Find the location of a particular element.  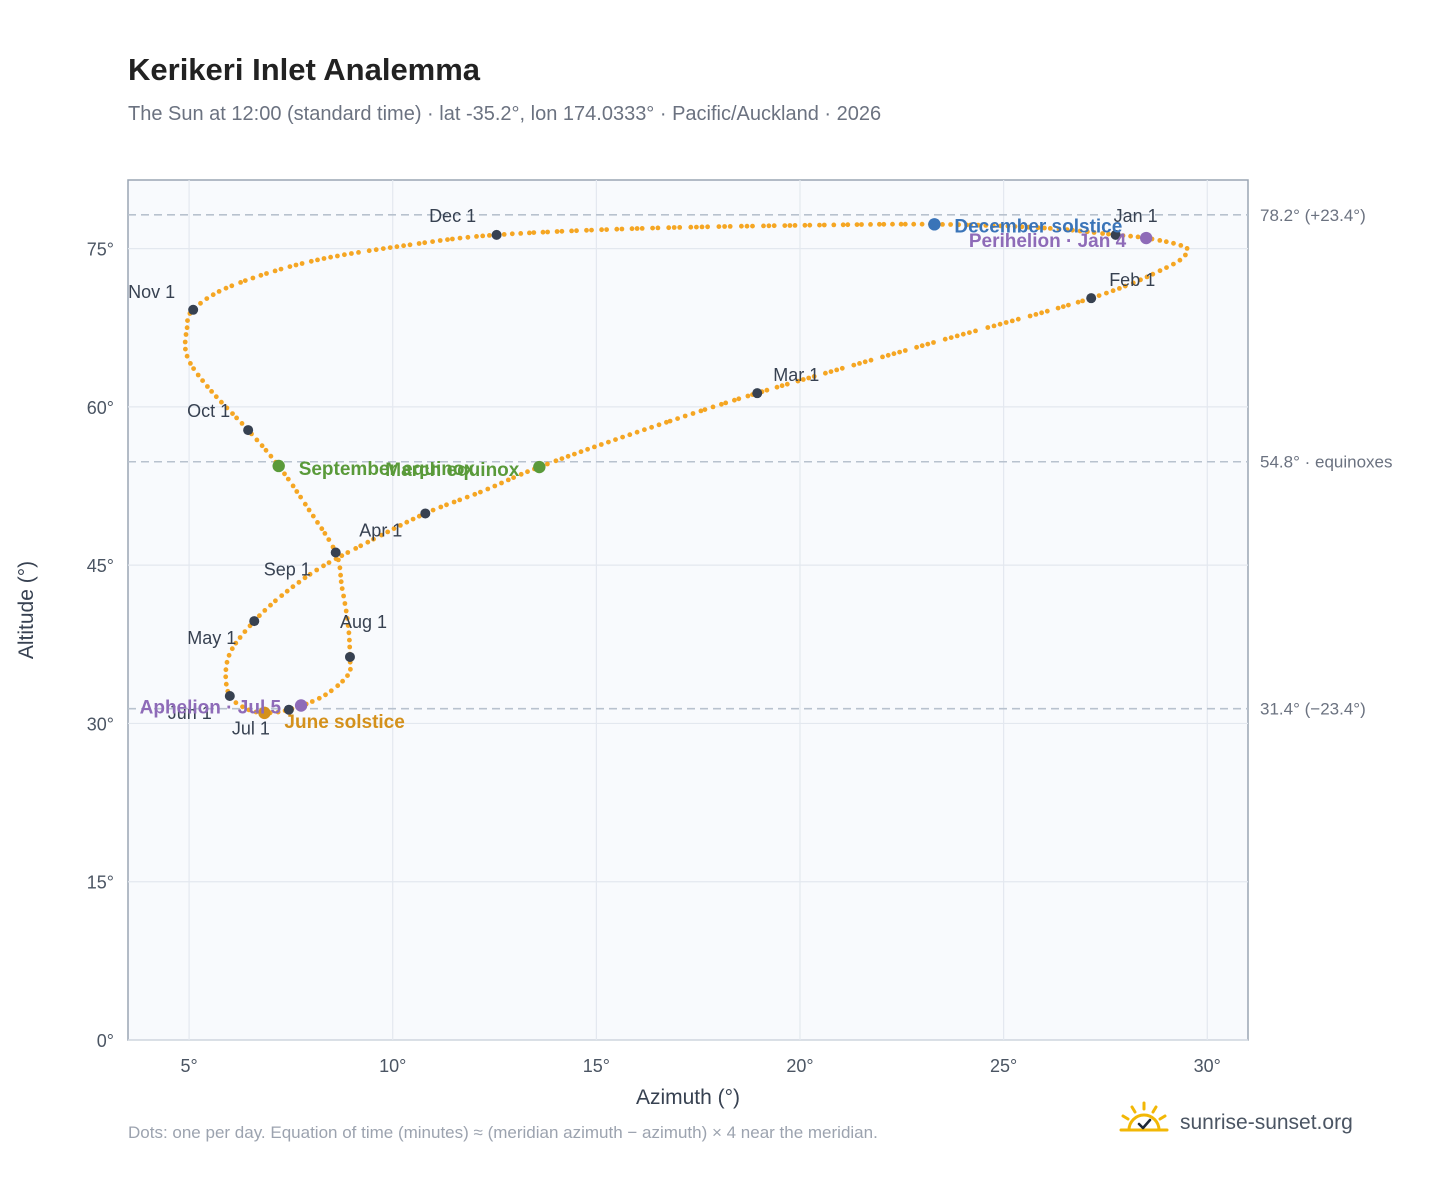

y-tick-label: 15° is located at coordinates (100, 883).